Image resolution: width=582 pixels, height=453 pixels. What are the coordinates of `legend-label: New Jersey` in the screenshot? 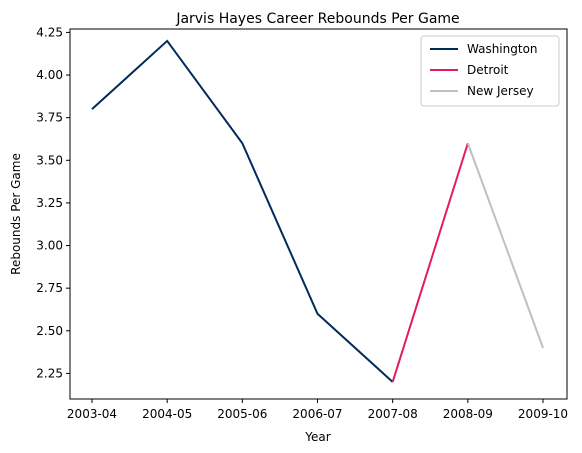 It's located at (500, 91).